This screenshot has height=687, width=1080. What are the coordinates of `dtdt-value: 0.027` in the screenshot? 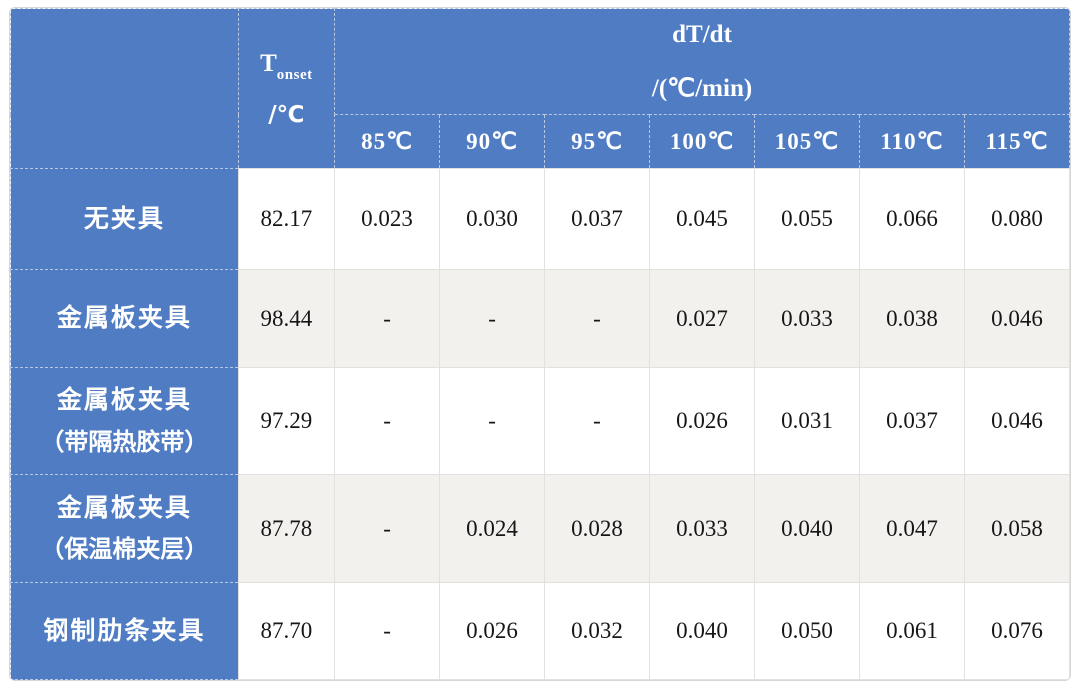 It's located at (702, 318).